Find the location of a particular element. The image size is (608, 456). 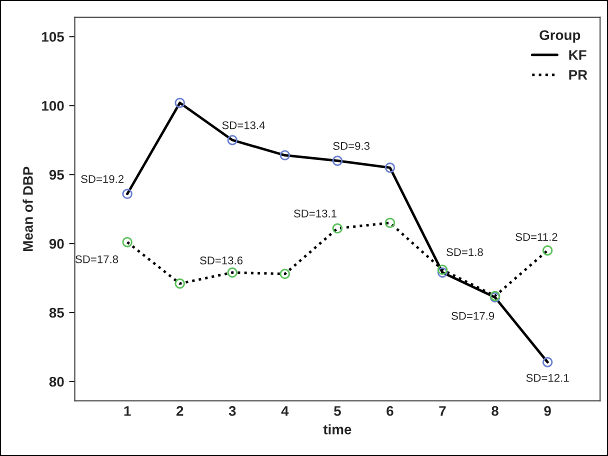

annotation: SD=11.2 is located at coordinates (537, 237).